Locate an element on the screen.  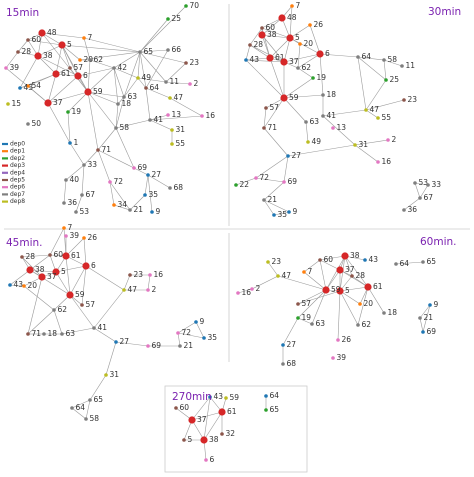
node-label: 1 is located at coordinates (76, 142).